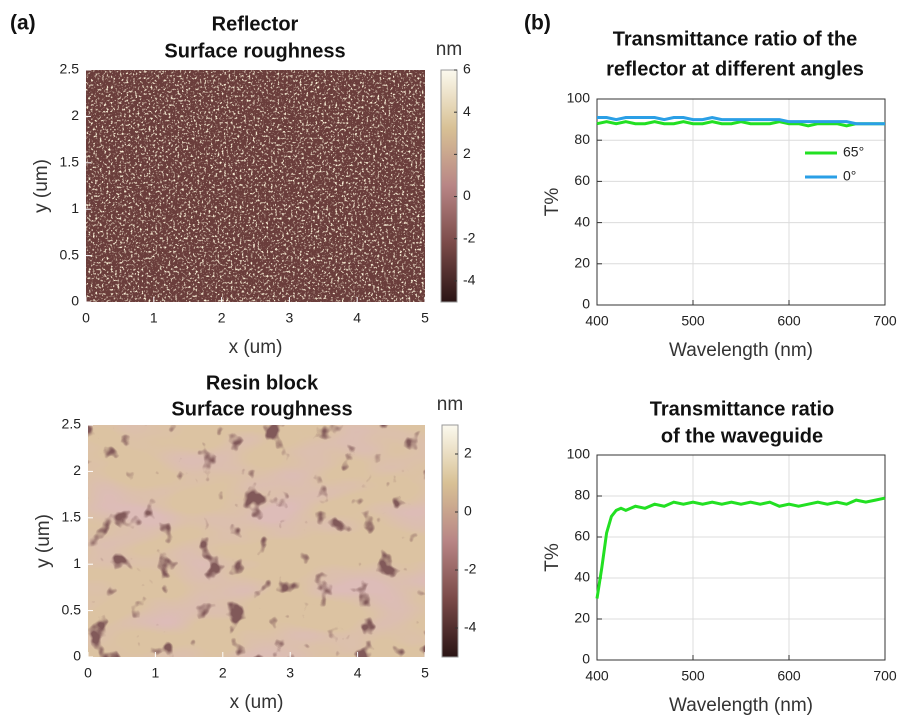  What do you see at coordinates (853, 152) in the screenshot?
I see `legend-label: 65°` at bounding box center [853, 152].